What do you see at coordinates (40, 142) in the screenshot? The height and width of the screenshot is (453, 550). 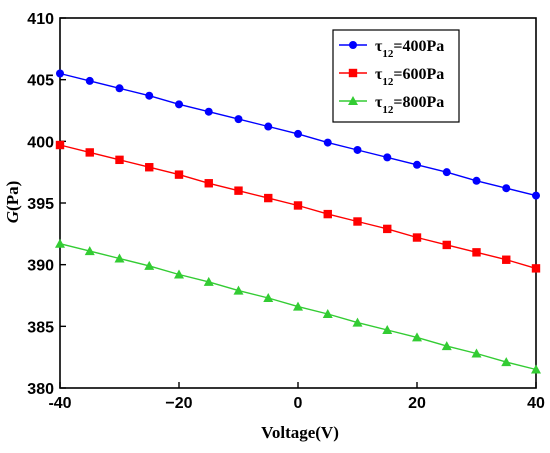 I see `y-tick-label: 400` at bounding box center [40, 142].